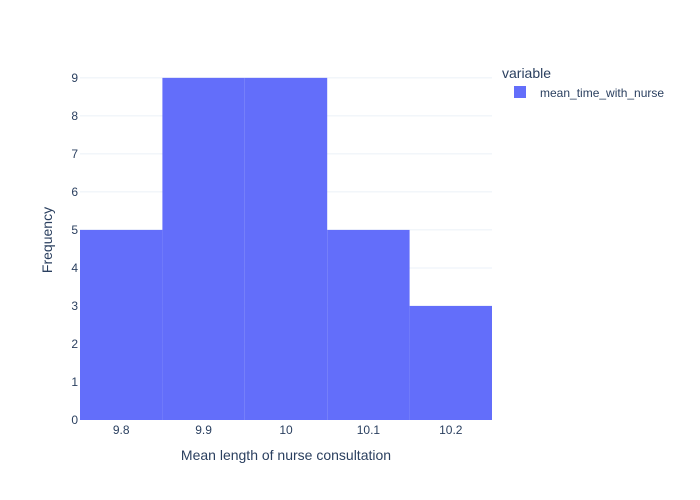  I want to click on y-ticks-layer: 0 1 2 3 4 5 6 7 8 9, so click(74, 249).